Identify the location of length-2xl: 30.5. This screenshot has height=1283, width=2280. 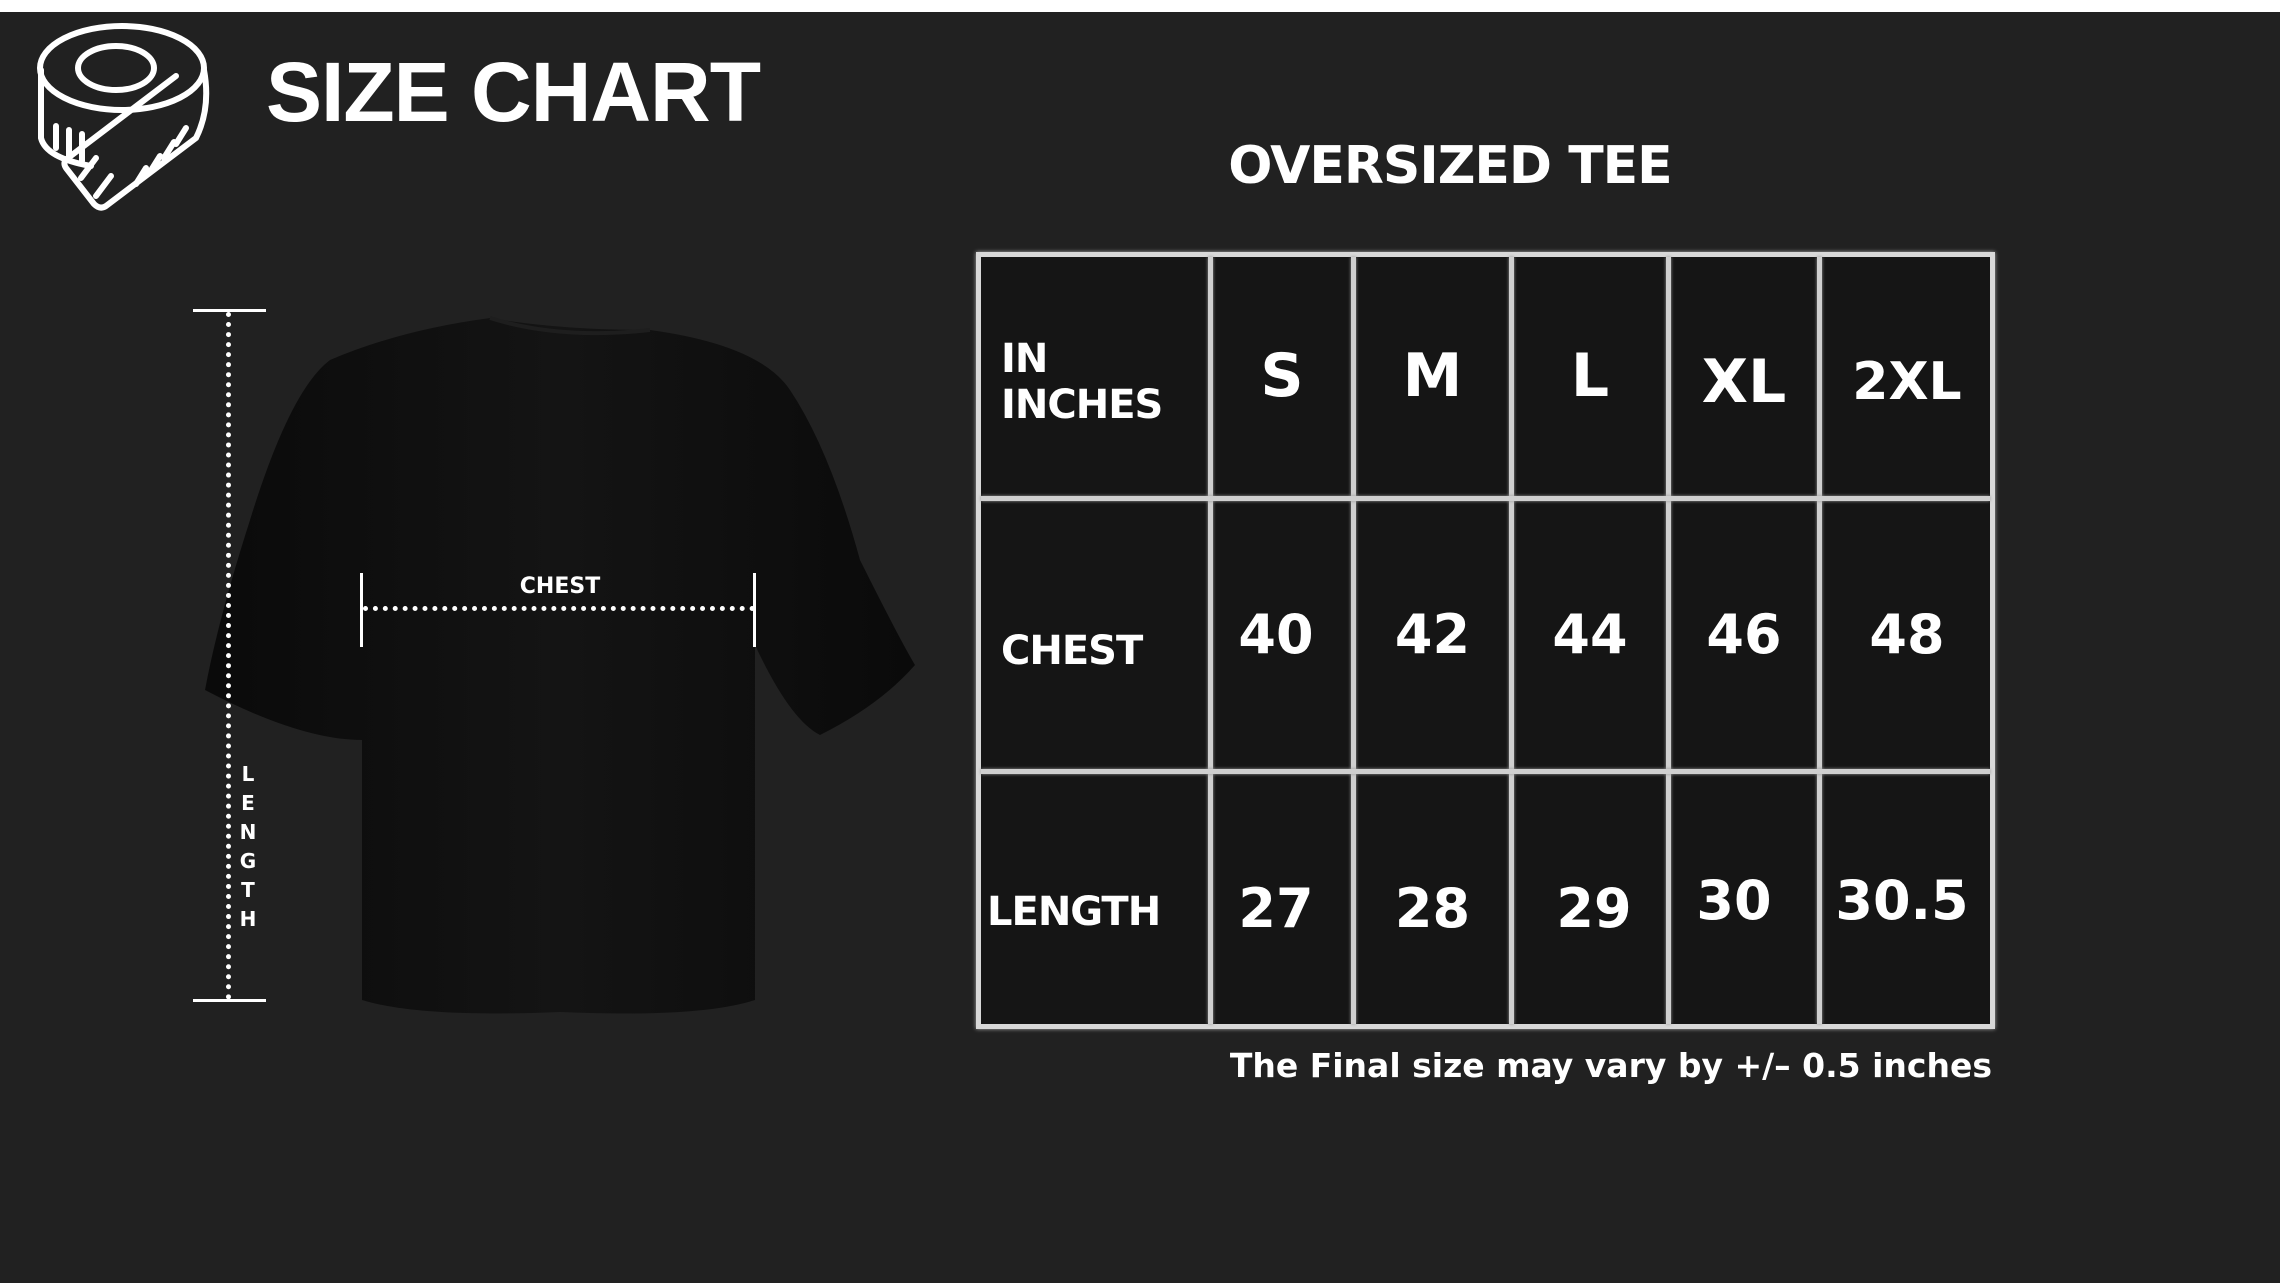
(1902, 901).